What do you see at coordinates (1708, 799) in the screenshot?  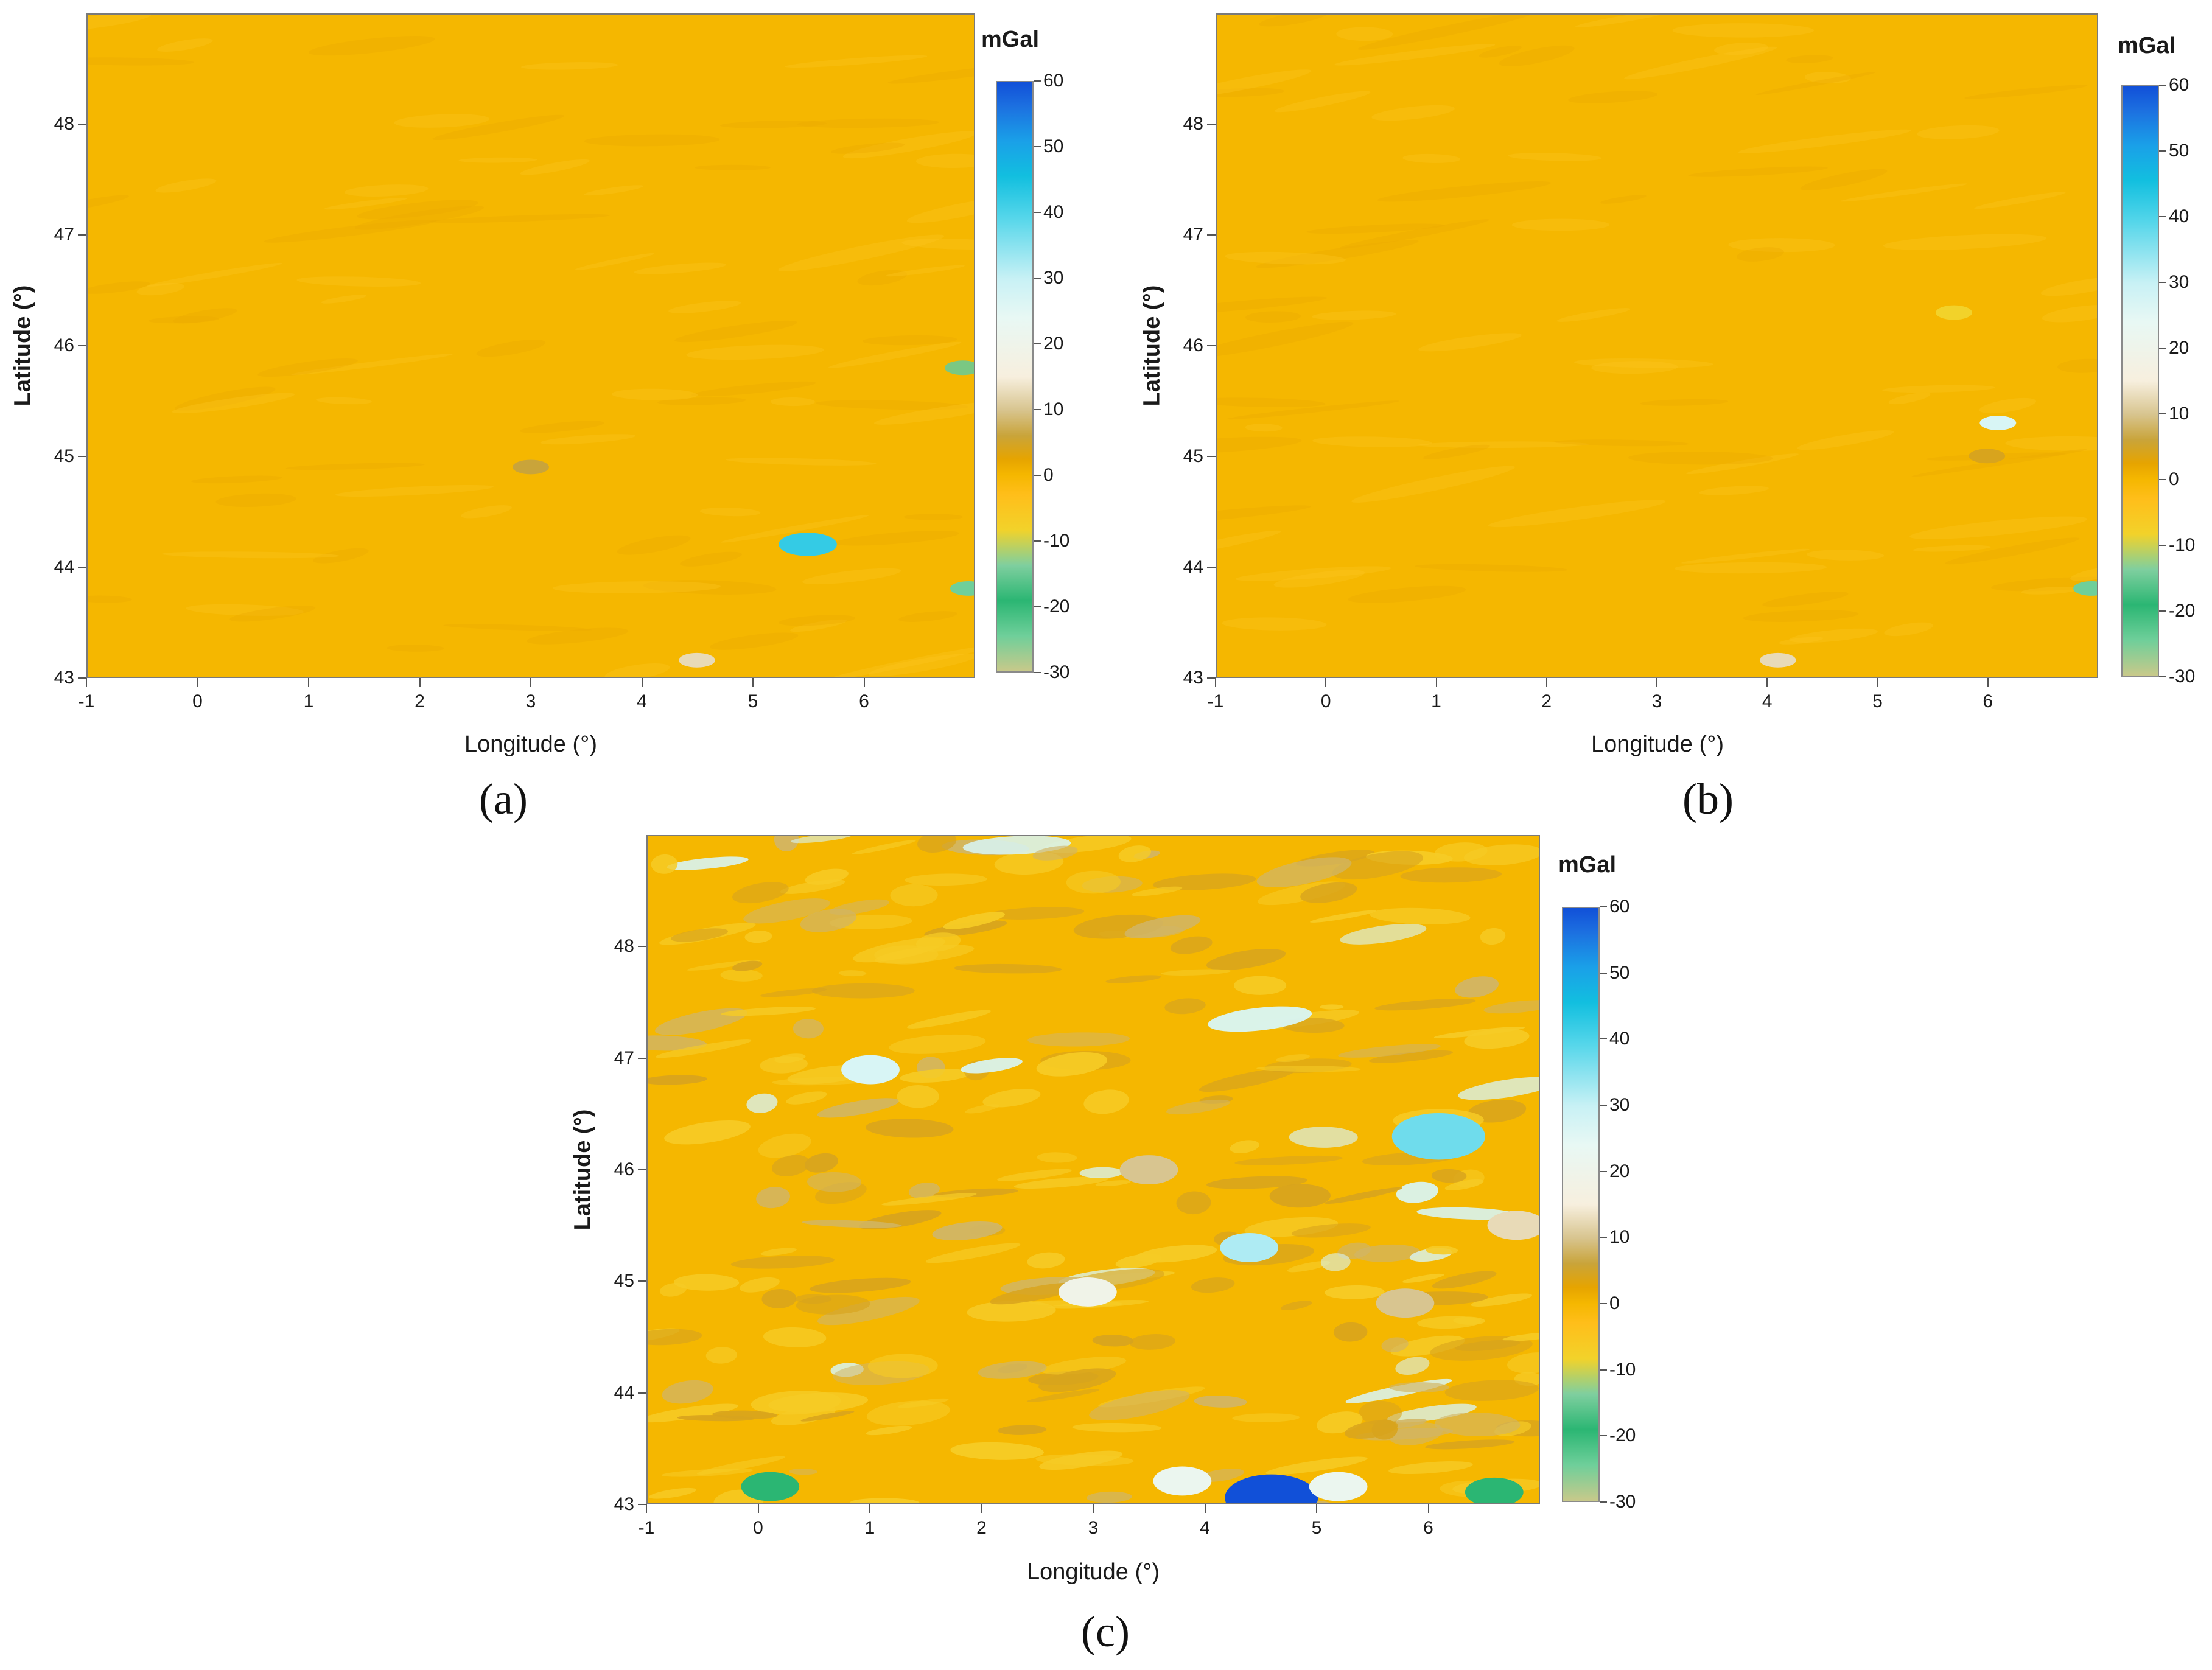 I see `panel-caption: (b)` at bounding box center [1708, 799].